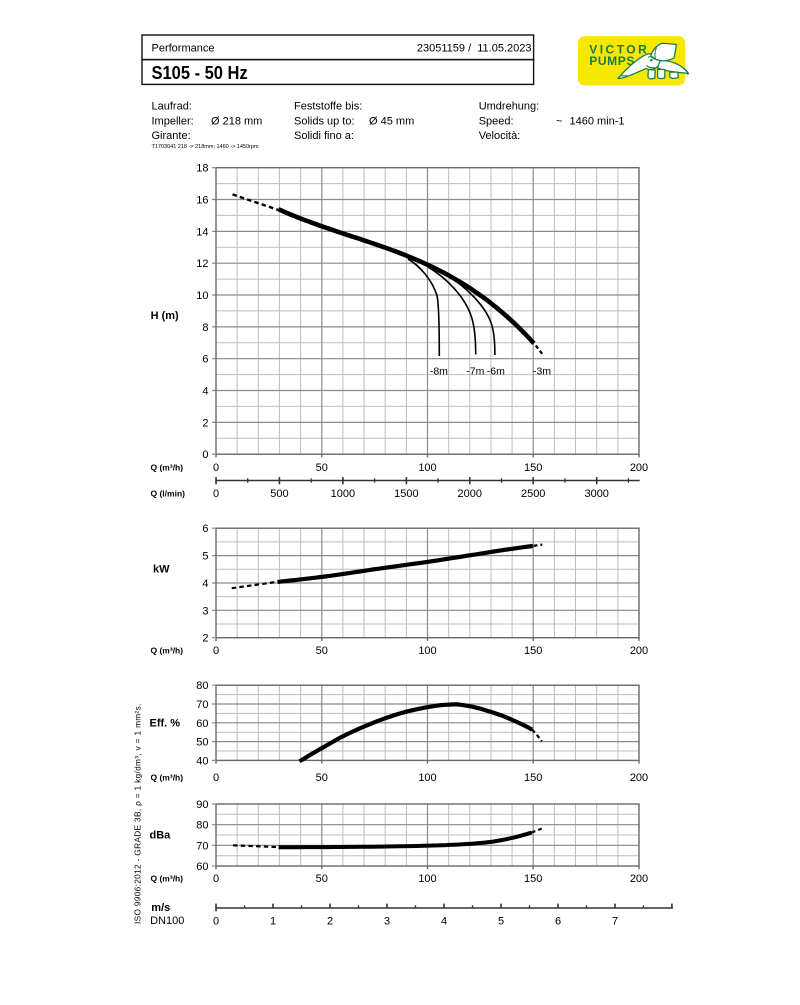 This screenshot has width=800, height=1005. What do you see at coordinates (542, 372) in the screenshot?
I see `svg-text: -3m` at bounding box center [542, 372].